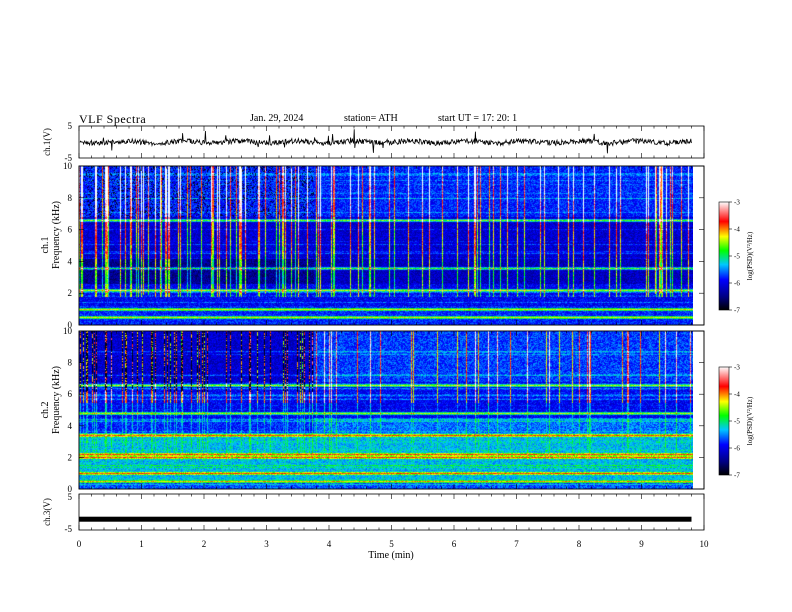  What do you see at coordinates (204, 544) in the screenshot?
I see `x-tick-label: 2` at bounding box center [204, 544].